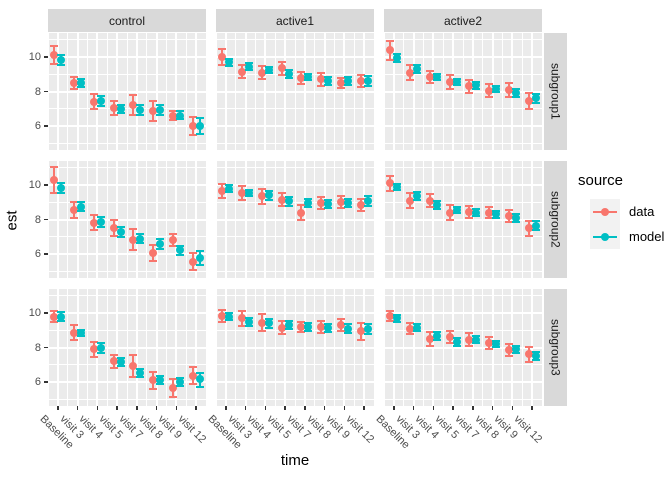  What do you see at coordinates (37, 125) in the screenshot?
I see `y-tick-label: 6` at bounding box center [37, 125].